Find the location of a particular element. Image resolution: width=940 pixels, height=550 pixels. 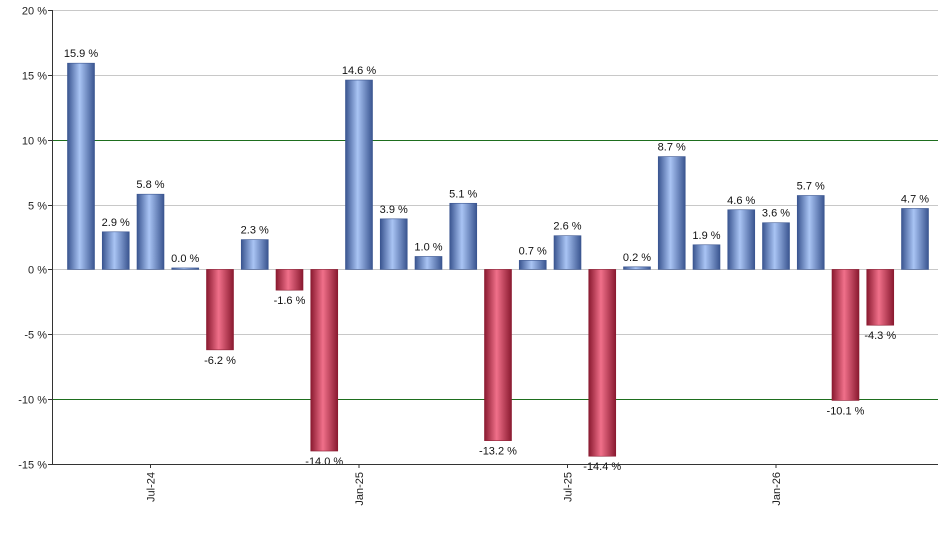

data-label-13: 0.7 % is located at coordinates (533, 251).